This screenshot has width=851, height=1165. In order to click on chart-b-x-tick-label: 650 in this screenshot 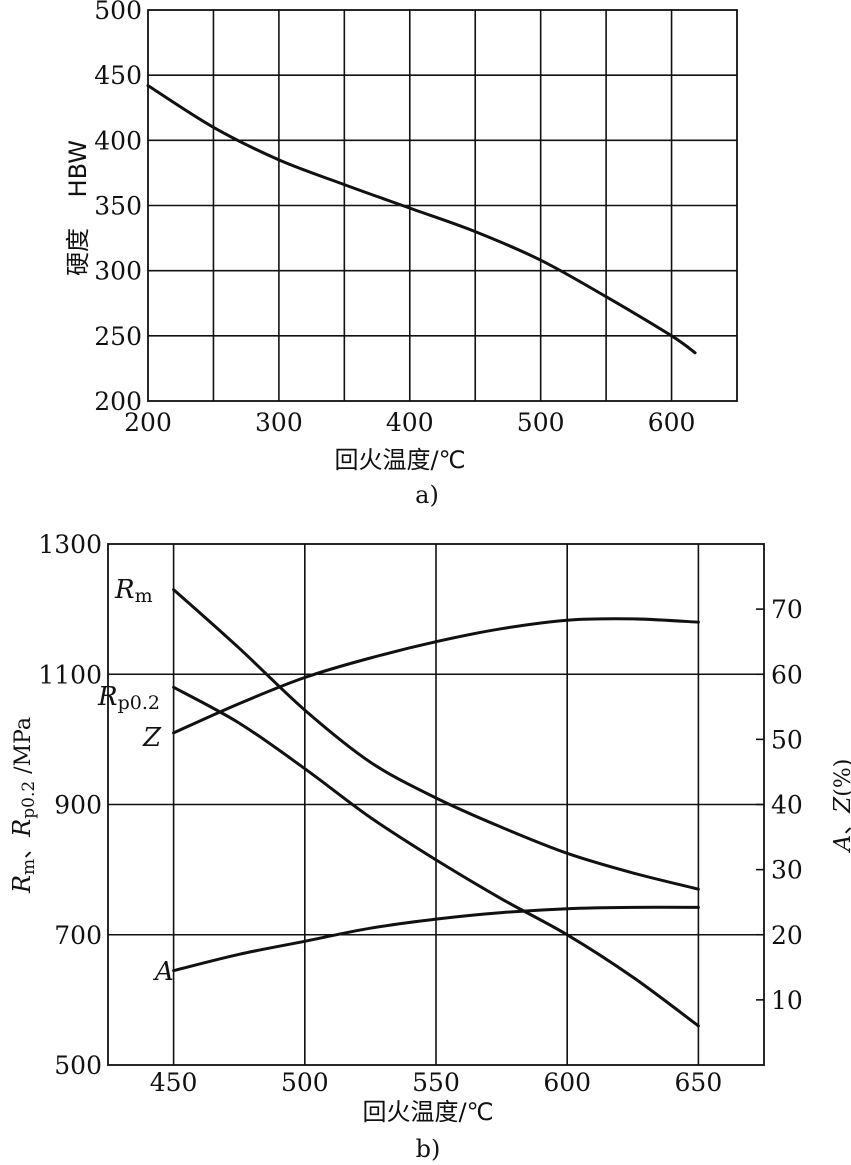, I will do `click(699, 1082)`.